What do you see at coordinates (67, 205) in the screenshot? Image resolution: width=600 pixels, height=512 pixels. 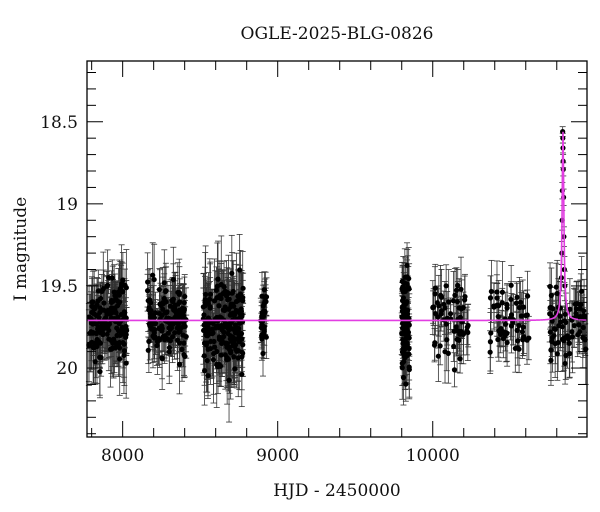 I see `y-tick-label: 19` at bounding box center [67, 205].